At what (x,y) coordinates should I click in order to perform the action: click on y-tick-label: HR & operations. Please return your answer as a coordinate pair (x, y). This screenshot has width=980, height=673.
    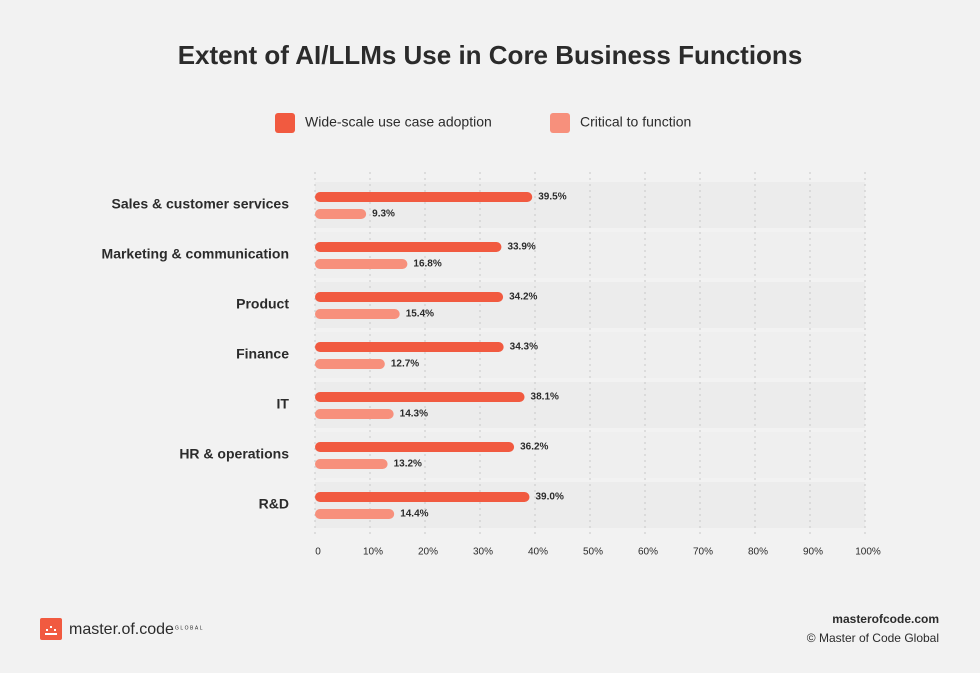
    Looking at the image, I should click on (234, 454).